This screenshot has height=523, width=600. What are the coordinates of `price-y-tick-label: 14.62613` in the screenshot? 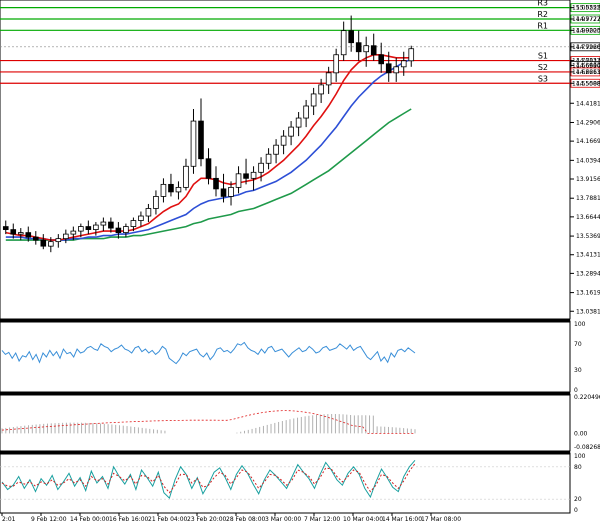 It's located at (588, 72).